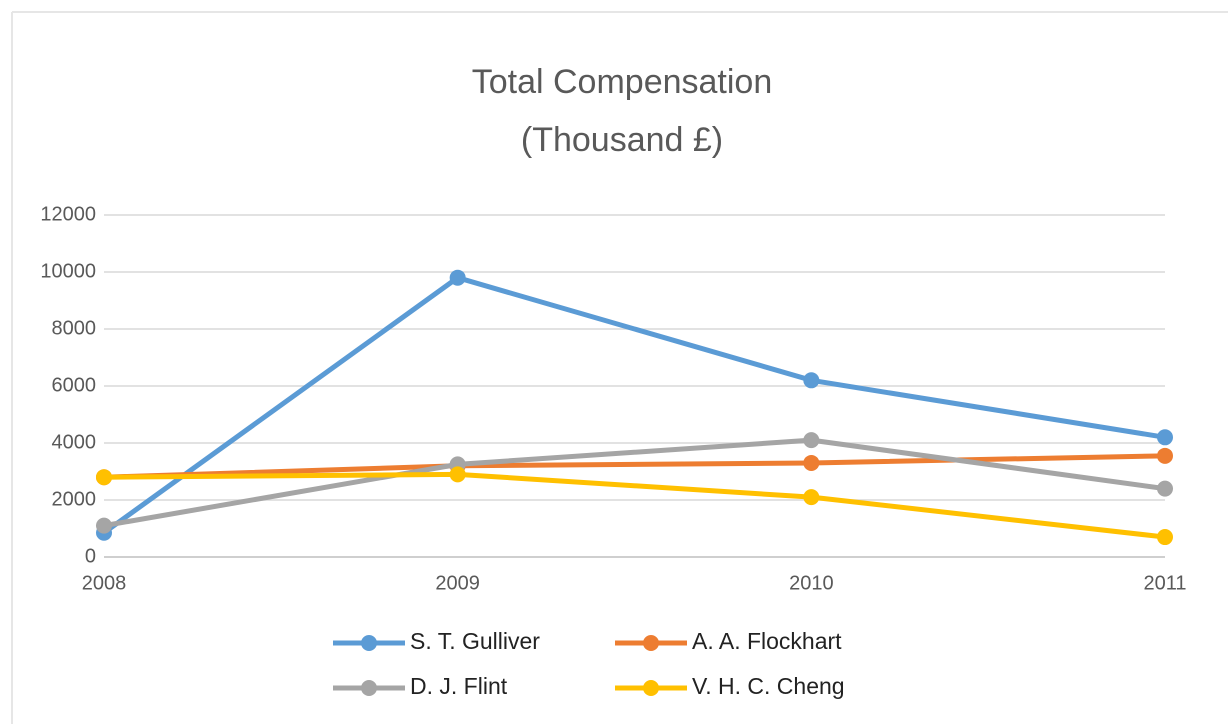  Describe the element at coordinates (475, 641) in the screenshot. I see `legend-label: S. T. Gulliver` at that location.